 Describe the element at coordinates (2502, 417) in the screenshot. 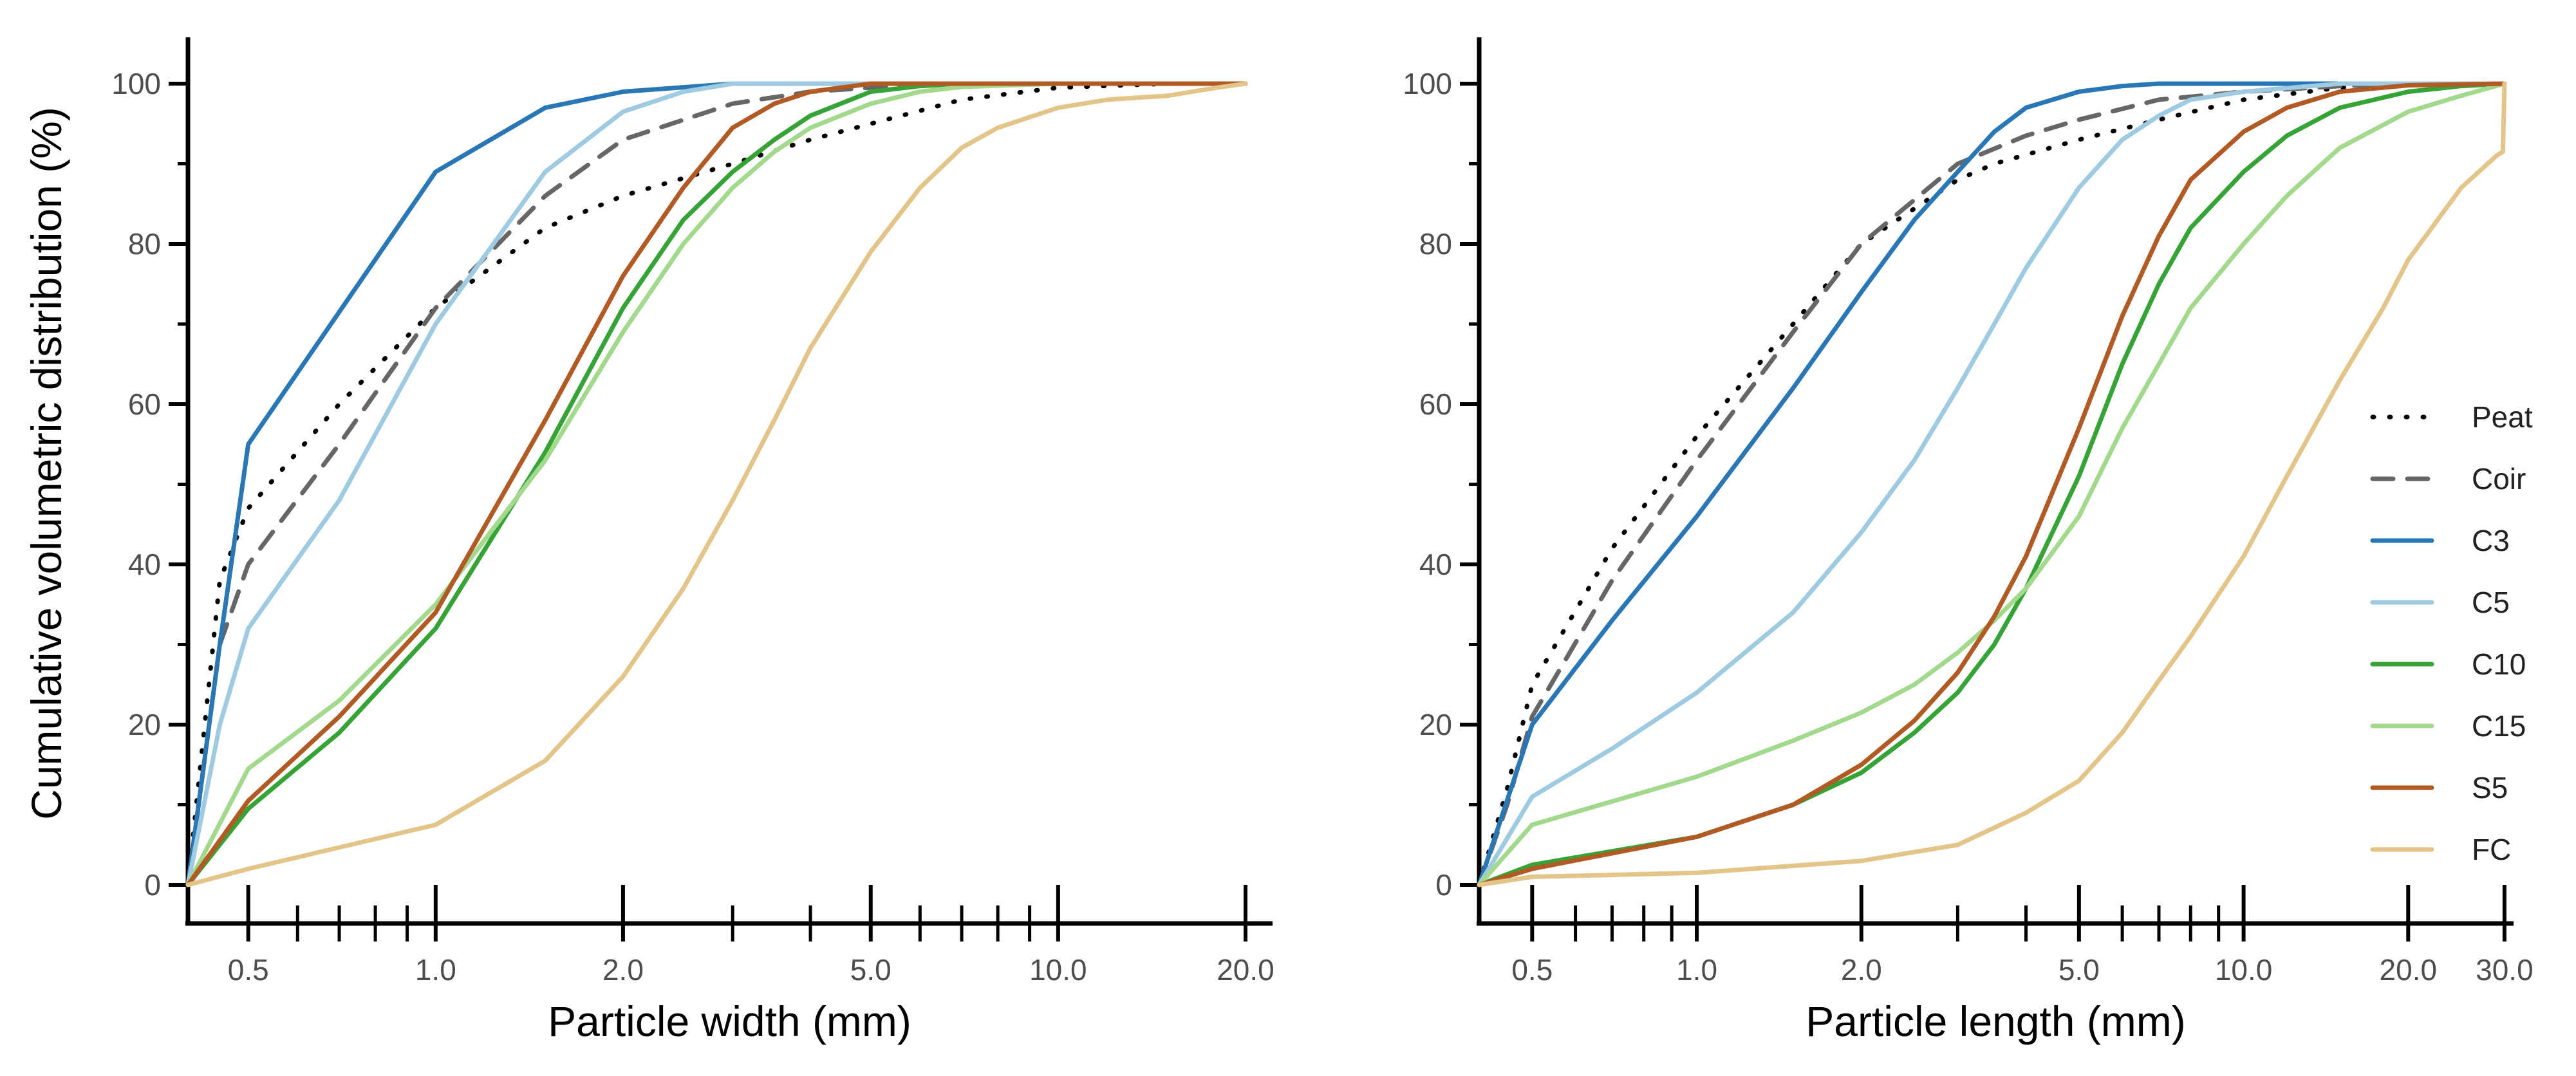

I see `legend-label-peat: Peat` at that location.